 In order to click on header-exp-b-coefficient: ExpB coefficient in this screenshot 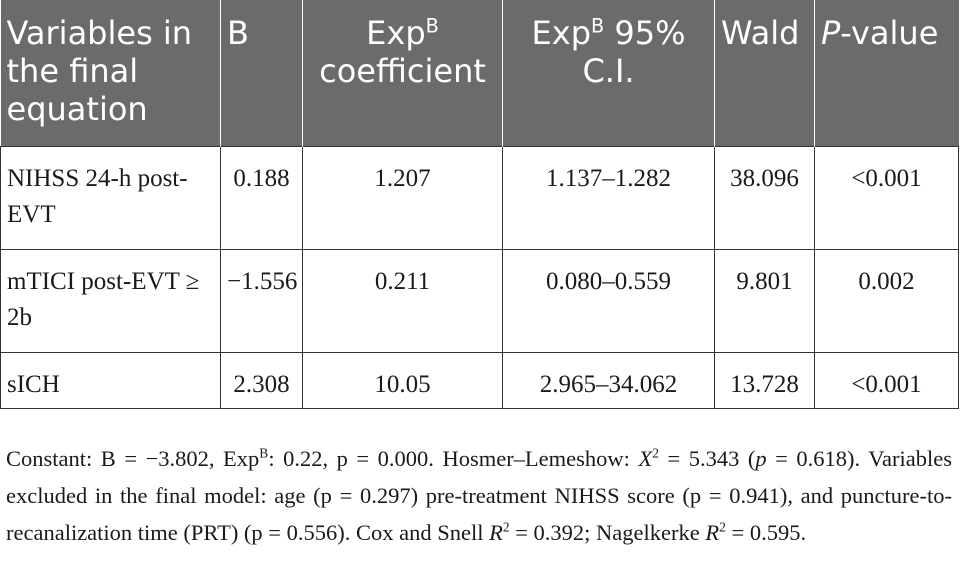, I will do `click(402, 73)`.